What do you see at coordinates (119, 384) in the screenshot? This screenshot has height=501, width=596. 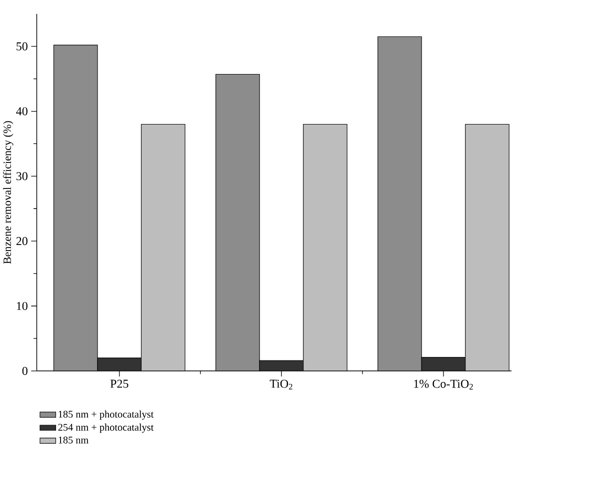 I see `x-tick-label: P25` at bounding box center [119, 384].